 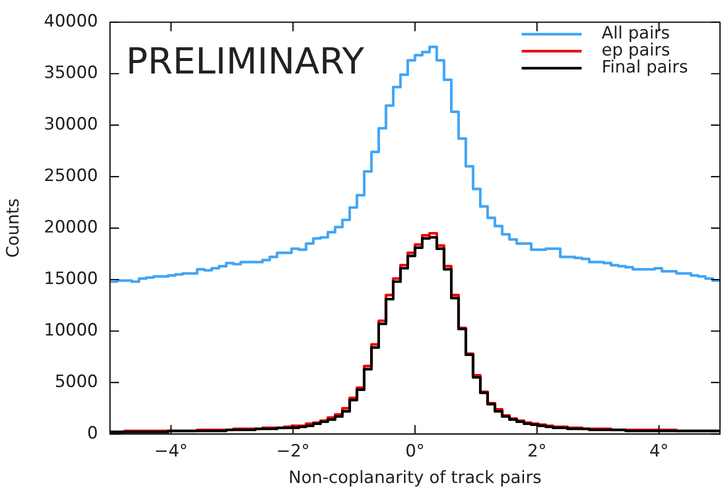 I want to click on x-tick-label: 0°, so click(x=415, y=452).